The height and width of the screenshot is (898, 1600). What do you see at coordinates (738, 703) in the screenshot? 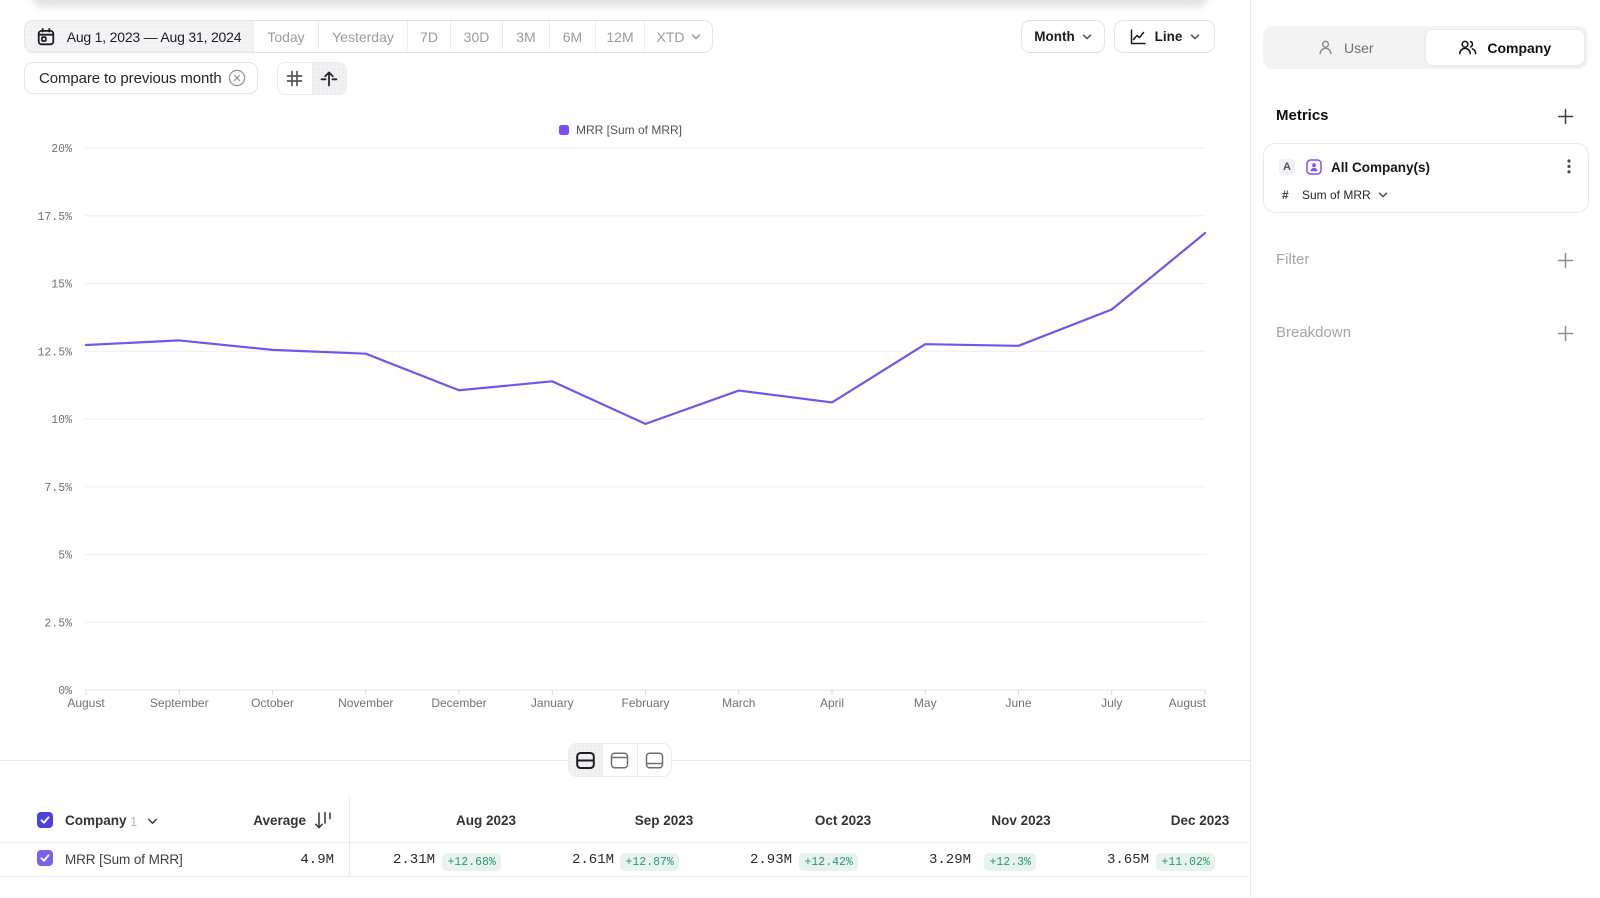
I see `svg-text: March` at bounding box center [738, 703].